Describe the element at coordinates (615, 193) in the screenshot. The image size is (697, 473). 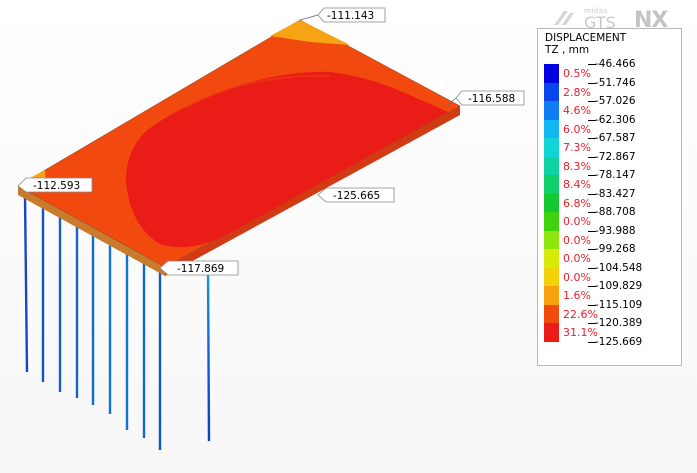
I see `legend-value: -83.427` at that location.